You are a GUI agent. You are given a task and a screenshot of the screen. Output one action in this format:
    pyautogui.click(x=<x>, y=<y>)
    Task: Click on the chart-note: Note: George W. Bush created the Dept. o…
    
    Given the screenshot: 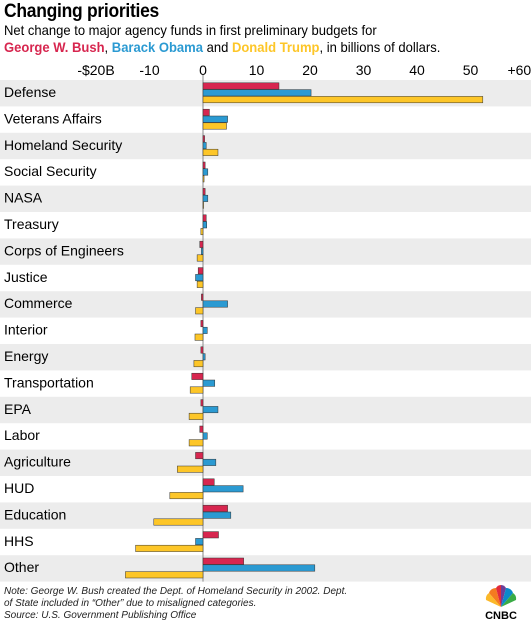 What is the action you would take?
    pyautogui.click(x=214, y=604)
    